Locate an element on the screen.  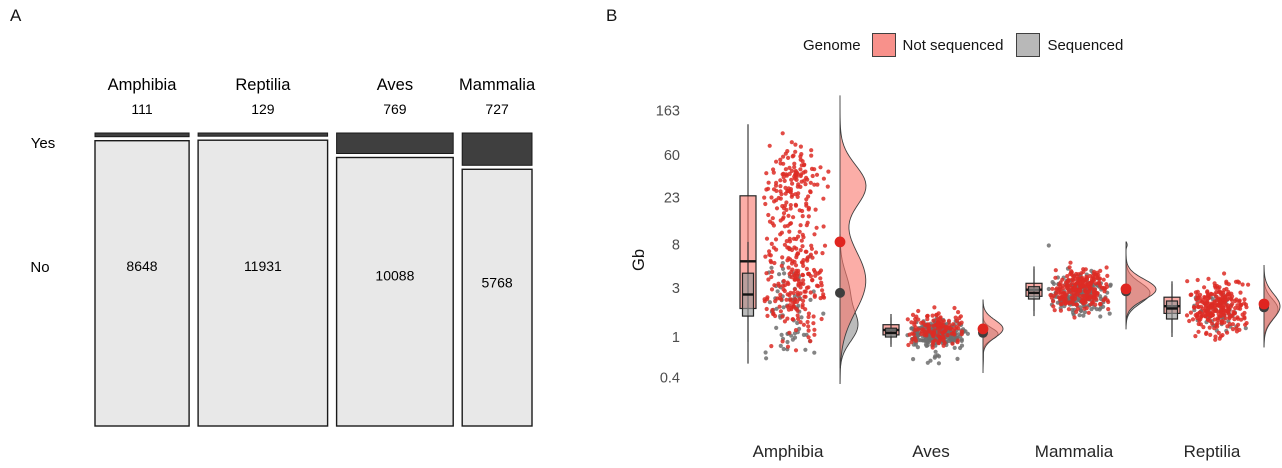
column-yes-count: 111 is located at coordinates (141, 109).